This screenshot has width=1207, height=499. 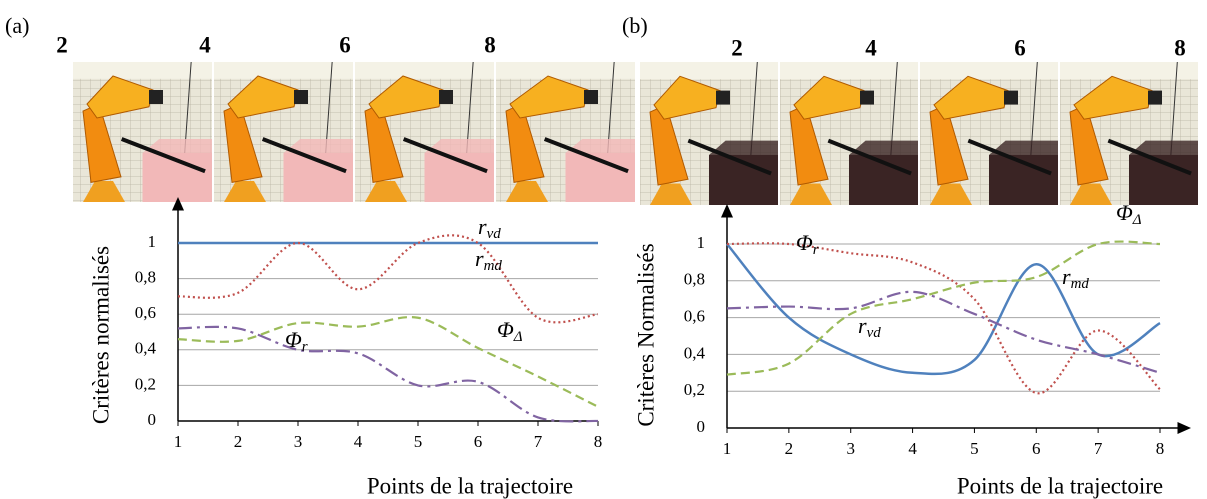 What do you see at coordinates (635, 25) in the screenshot?
I see `panel-label: (b)` at bounding box center [635, 25].